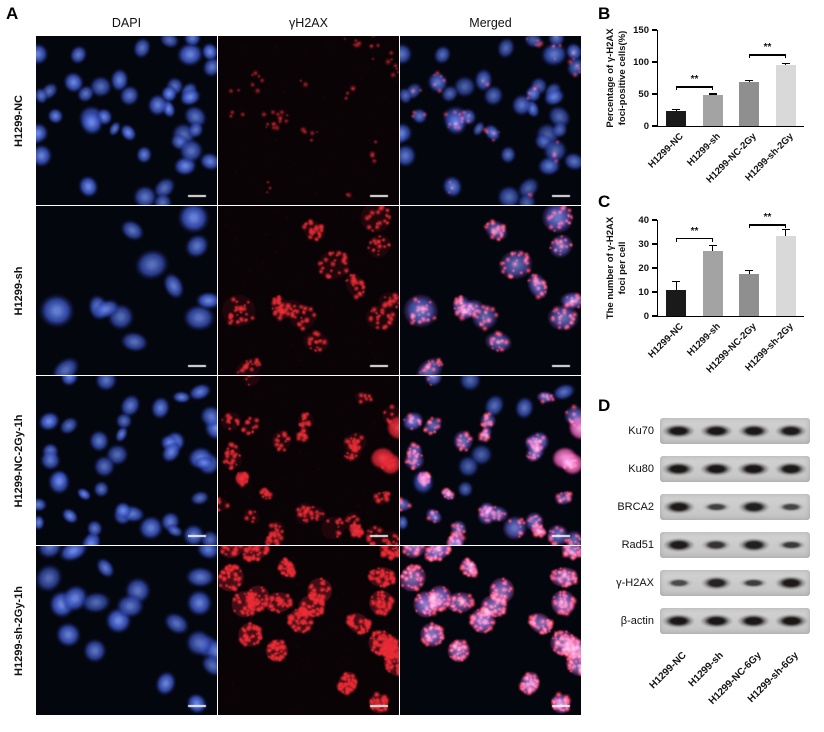 The height and width of the screenshot is (732, 824). I want to click on panel-d-label: D, so click(604, 405).